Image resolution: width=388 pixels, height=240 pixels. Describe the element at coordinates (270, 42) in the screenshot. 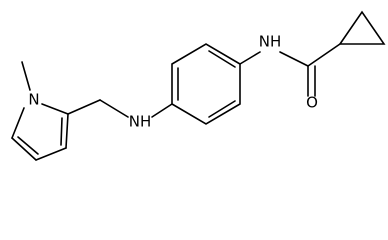

I see `amide-nitrogen: NH` at that location.